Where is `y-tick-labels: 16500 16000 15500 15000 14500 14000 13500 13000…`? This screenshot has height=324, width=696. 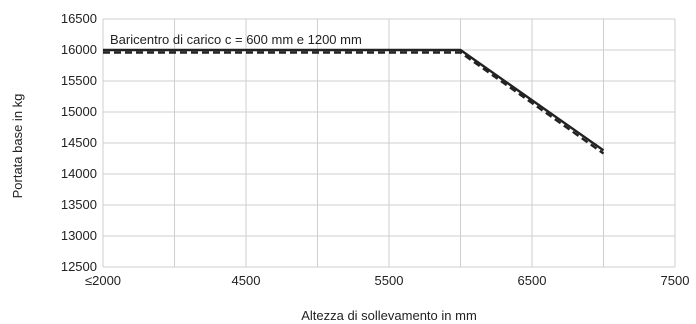 y-tick-labels: 16500 16000 15500 15000 14500 14000 13500 13000… is located at coordinates (79, 142).